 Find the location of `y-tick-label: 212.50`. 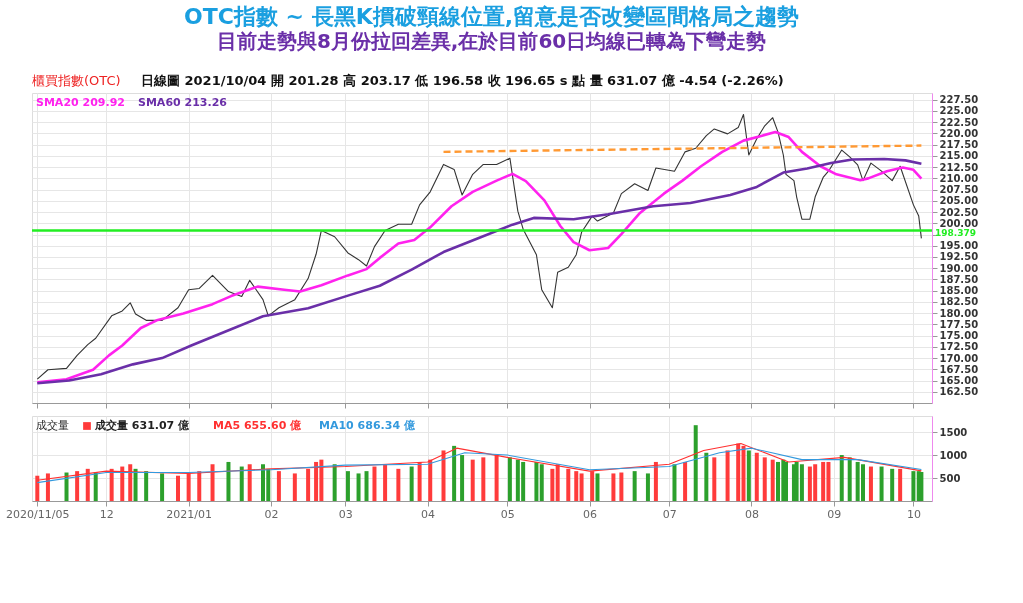

y-tick-label: 212.50 is located at coordinates (959, 167).